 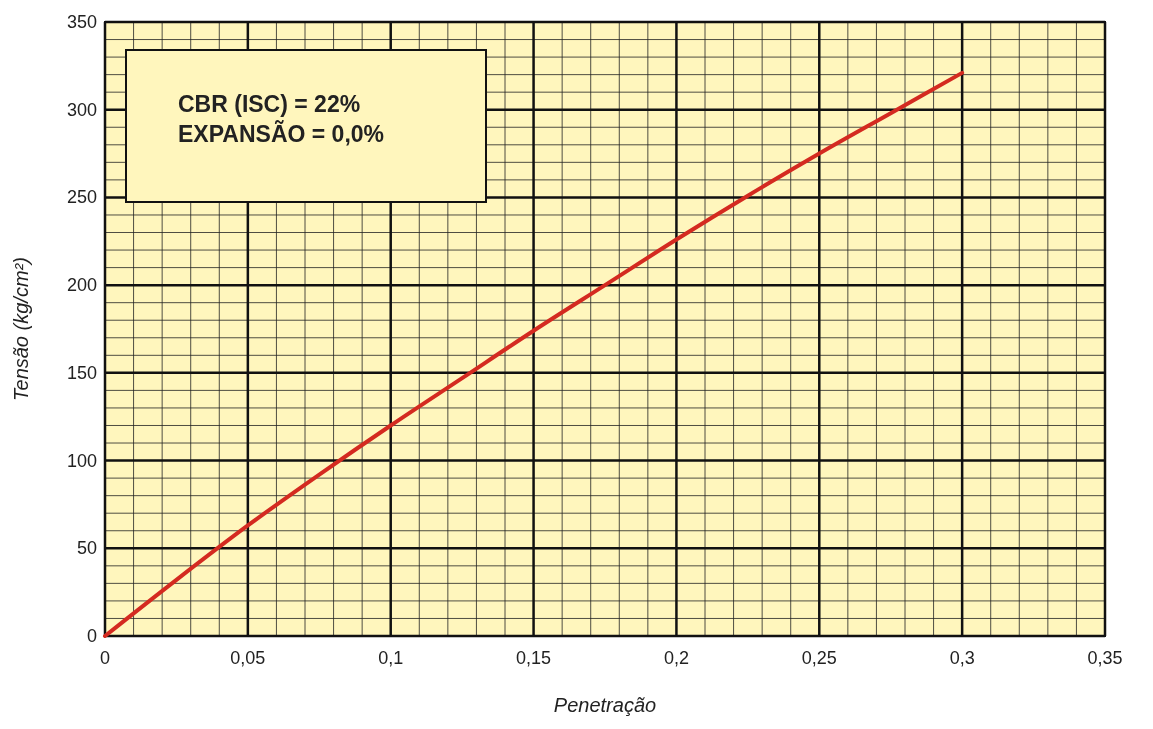 What do you see at coordinates (21, 329) in the screenshot?
I see `y-axis-title: Tensão (kg/cm²)` at bounding box center [21, 329].